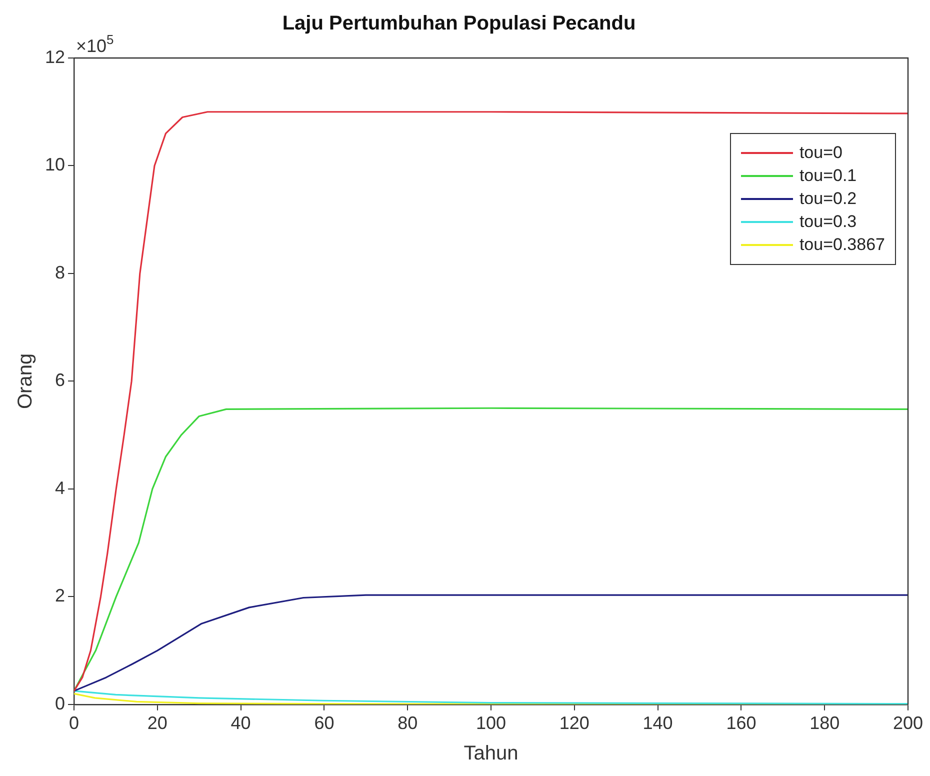 The image size is (930, 776). What do you see at coordinates (324, 723) in the screenshot?
I see `x-tick-label: 60` at bounding box center [324, 723].